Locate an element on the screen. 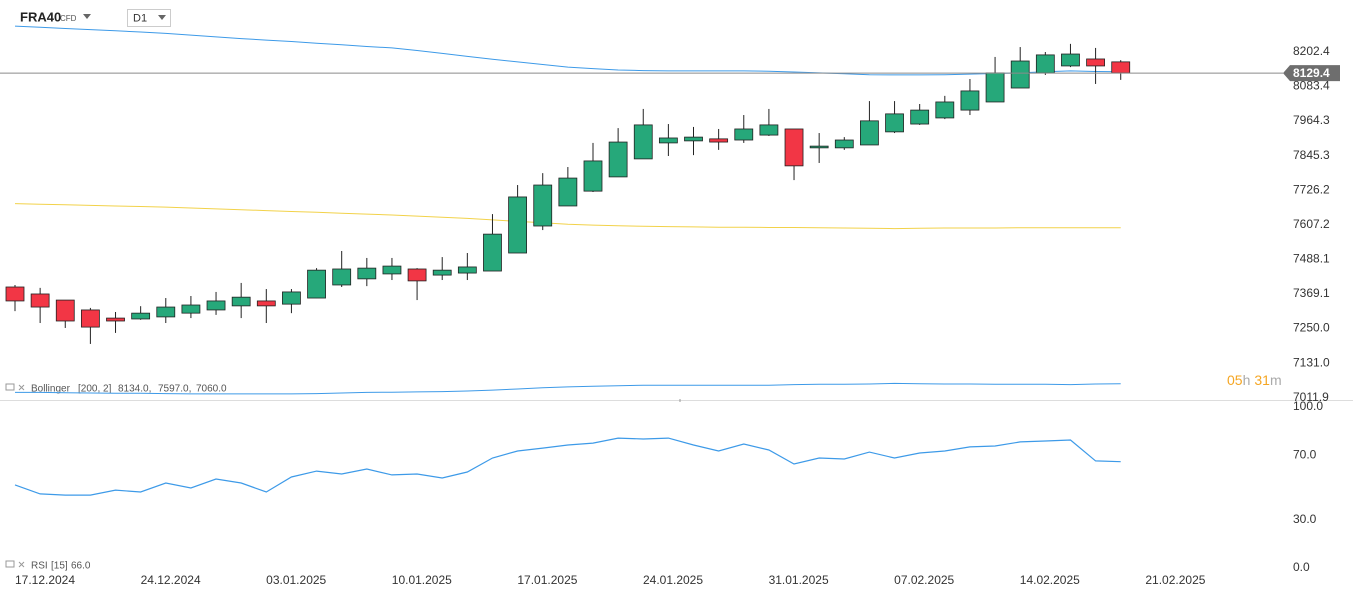  y-tick-label: 7011.9 is located at coordinates (1311, 397).